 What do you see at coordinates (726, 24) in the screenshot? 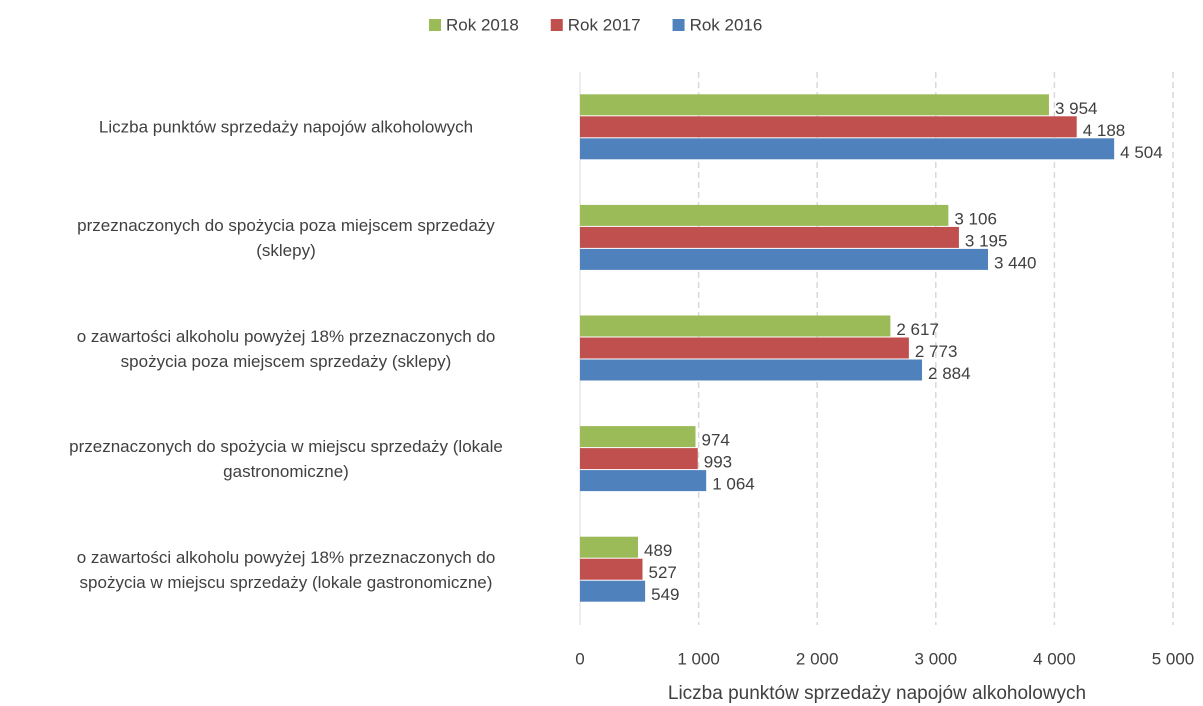
I see `legend-label: Rok 2016` at bounding box center [726, 24].